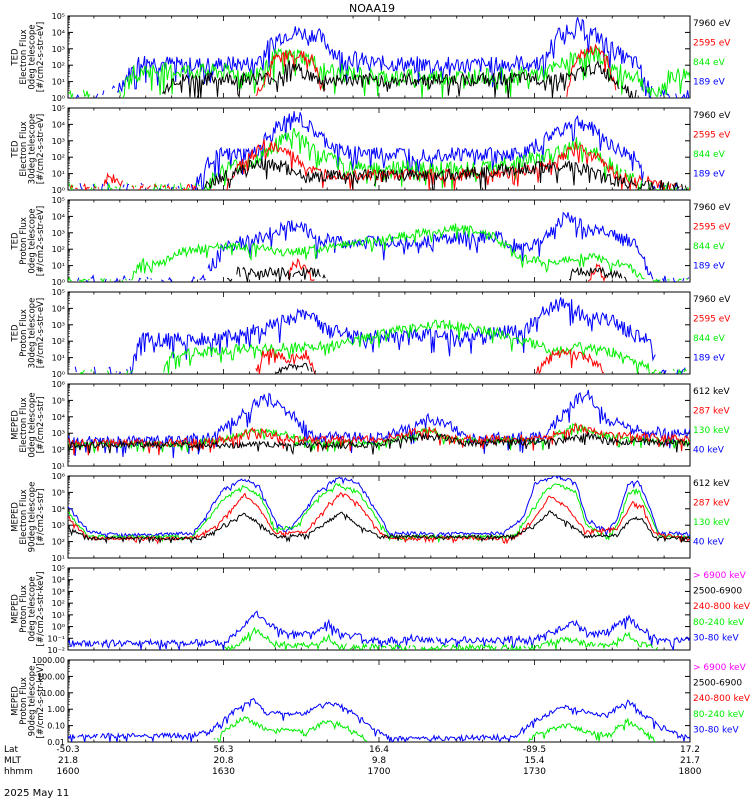 Image resolution: width=750 pixels, height=804 pixels. Describe the element at coordinates (711, 484) in the screenshot. I see `legend-label: 612 keV` at that location.